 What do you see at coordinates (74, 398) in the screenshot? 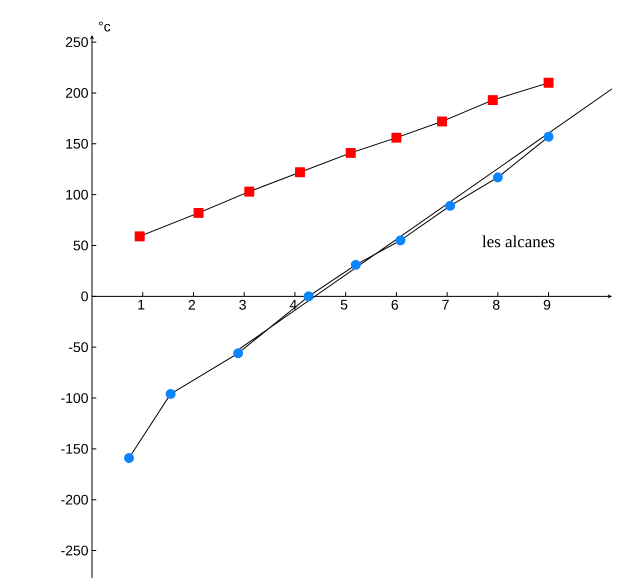
I see `y-tick-label: -100` at bounding box center [74, 398].